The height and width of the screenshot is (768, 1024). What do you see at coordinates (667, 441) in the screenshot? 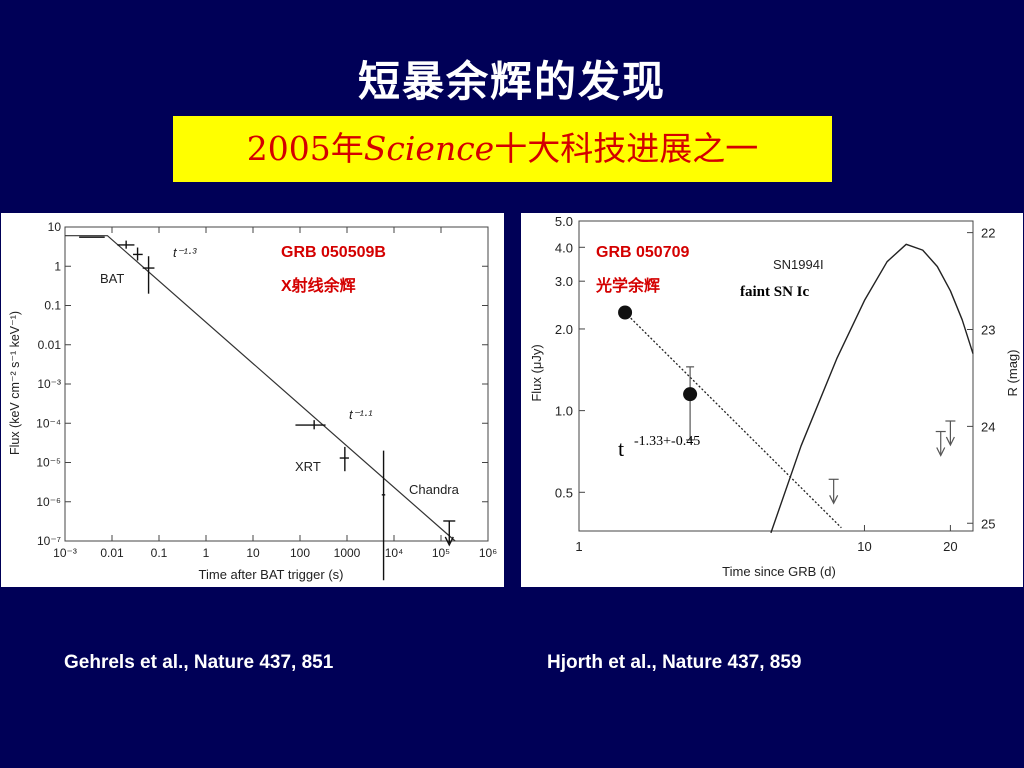
I see `power-law-exponent: -1.33+-0.45` at bounding box center [667, 441].